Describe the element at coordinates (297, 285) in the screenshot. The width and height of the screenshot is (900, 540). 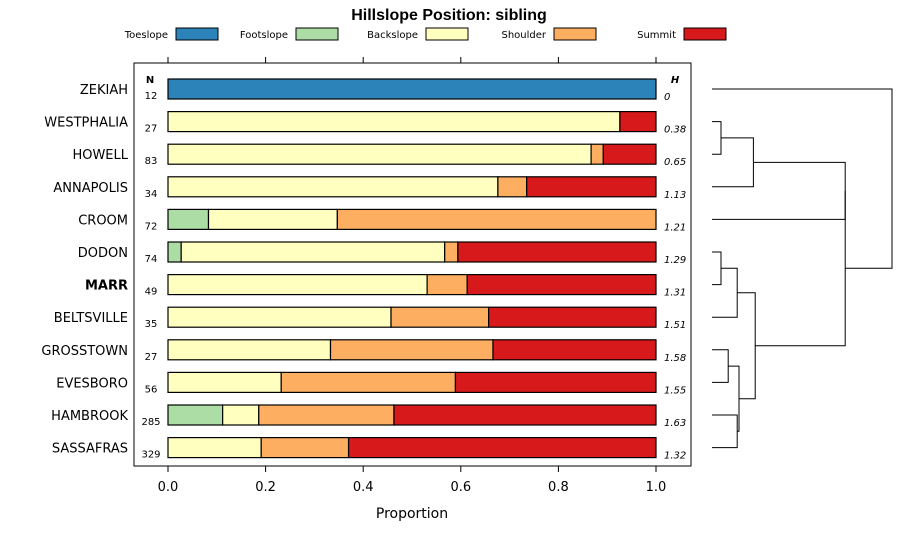
I see `bar-marr-backslope` at that location.